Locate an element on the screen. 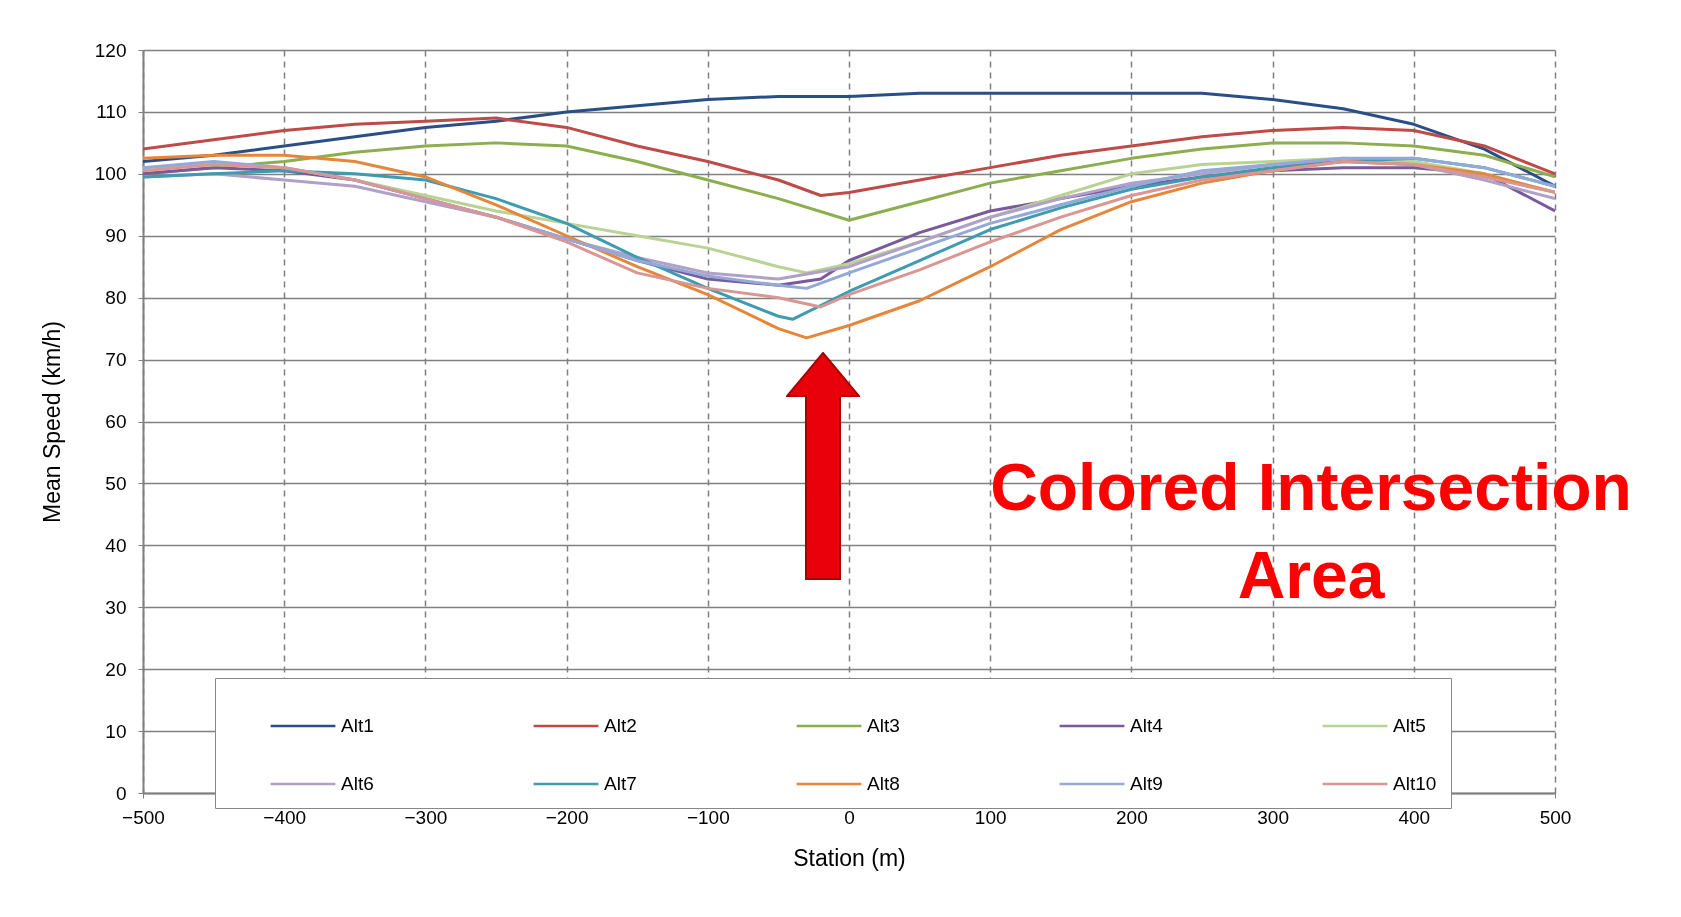 The width and height of the screenshot is (1681, 917). legend-label: Alt3 is located at coordinates (883, 725).